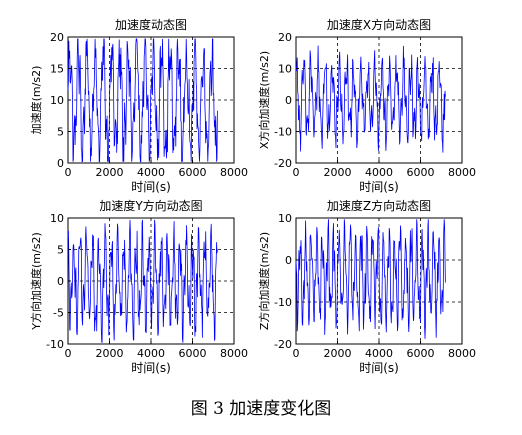  Describe the element at coordinates (36, 281) in the screenshot. I see `y-axis-label: Y方向加速度(m/s2)` at that location.